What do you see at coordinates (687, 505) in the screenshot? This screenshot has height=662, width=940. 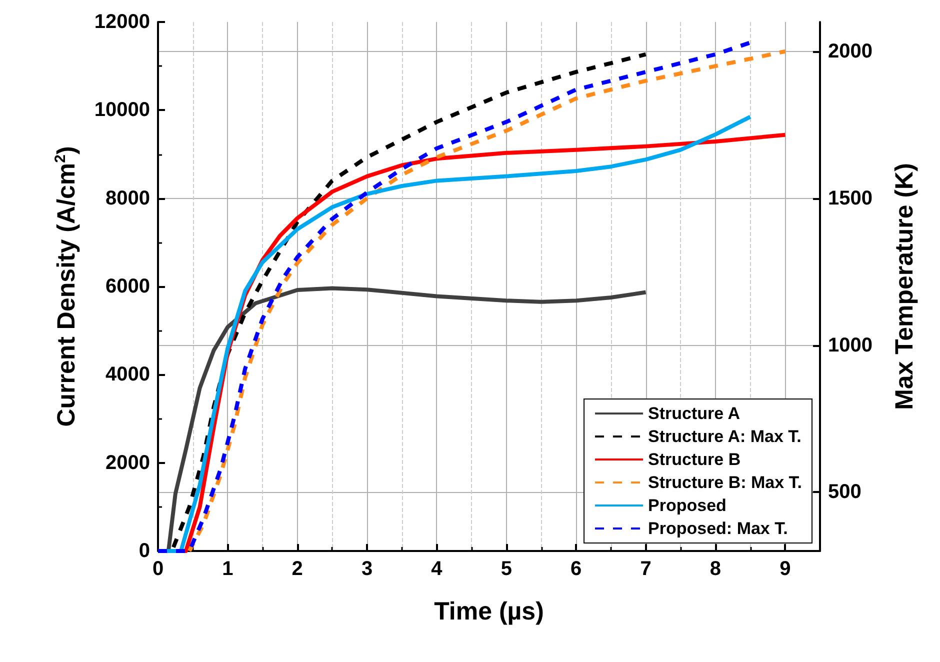 I see `legend-label: Proposed` at bounding box center [687, 505].